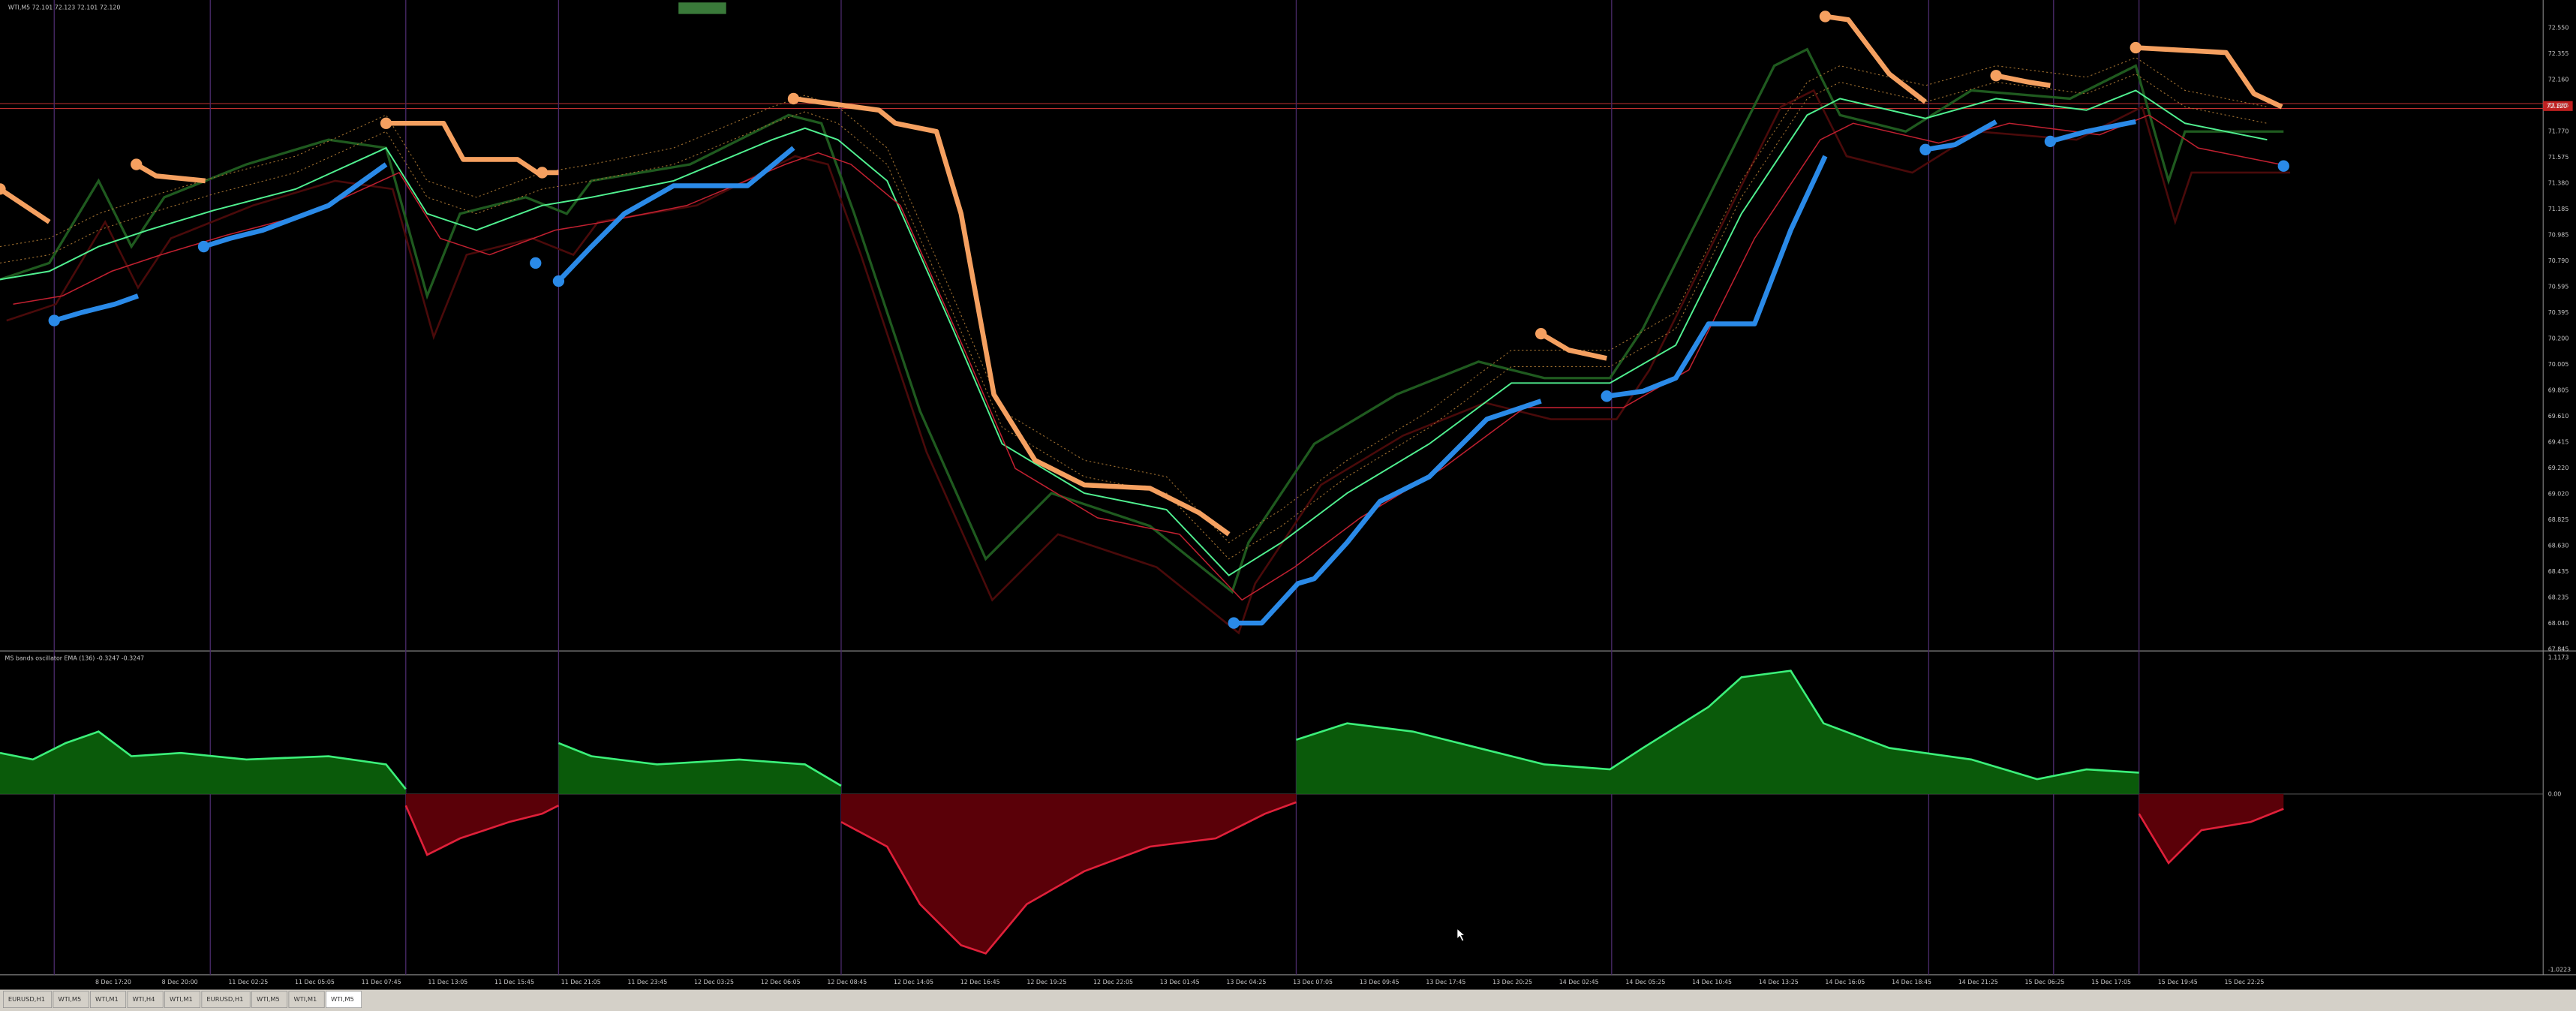  What do you see at coordinates (2244, 982) in the screenshot?
I see `time-label: 15 Dec 22:25` at bounding box center [2244, 982].